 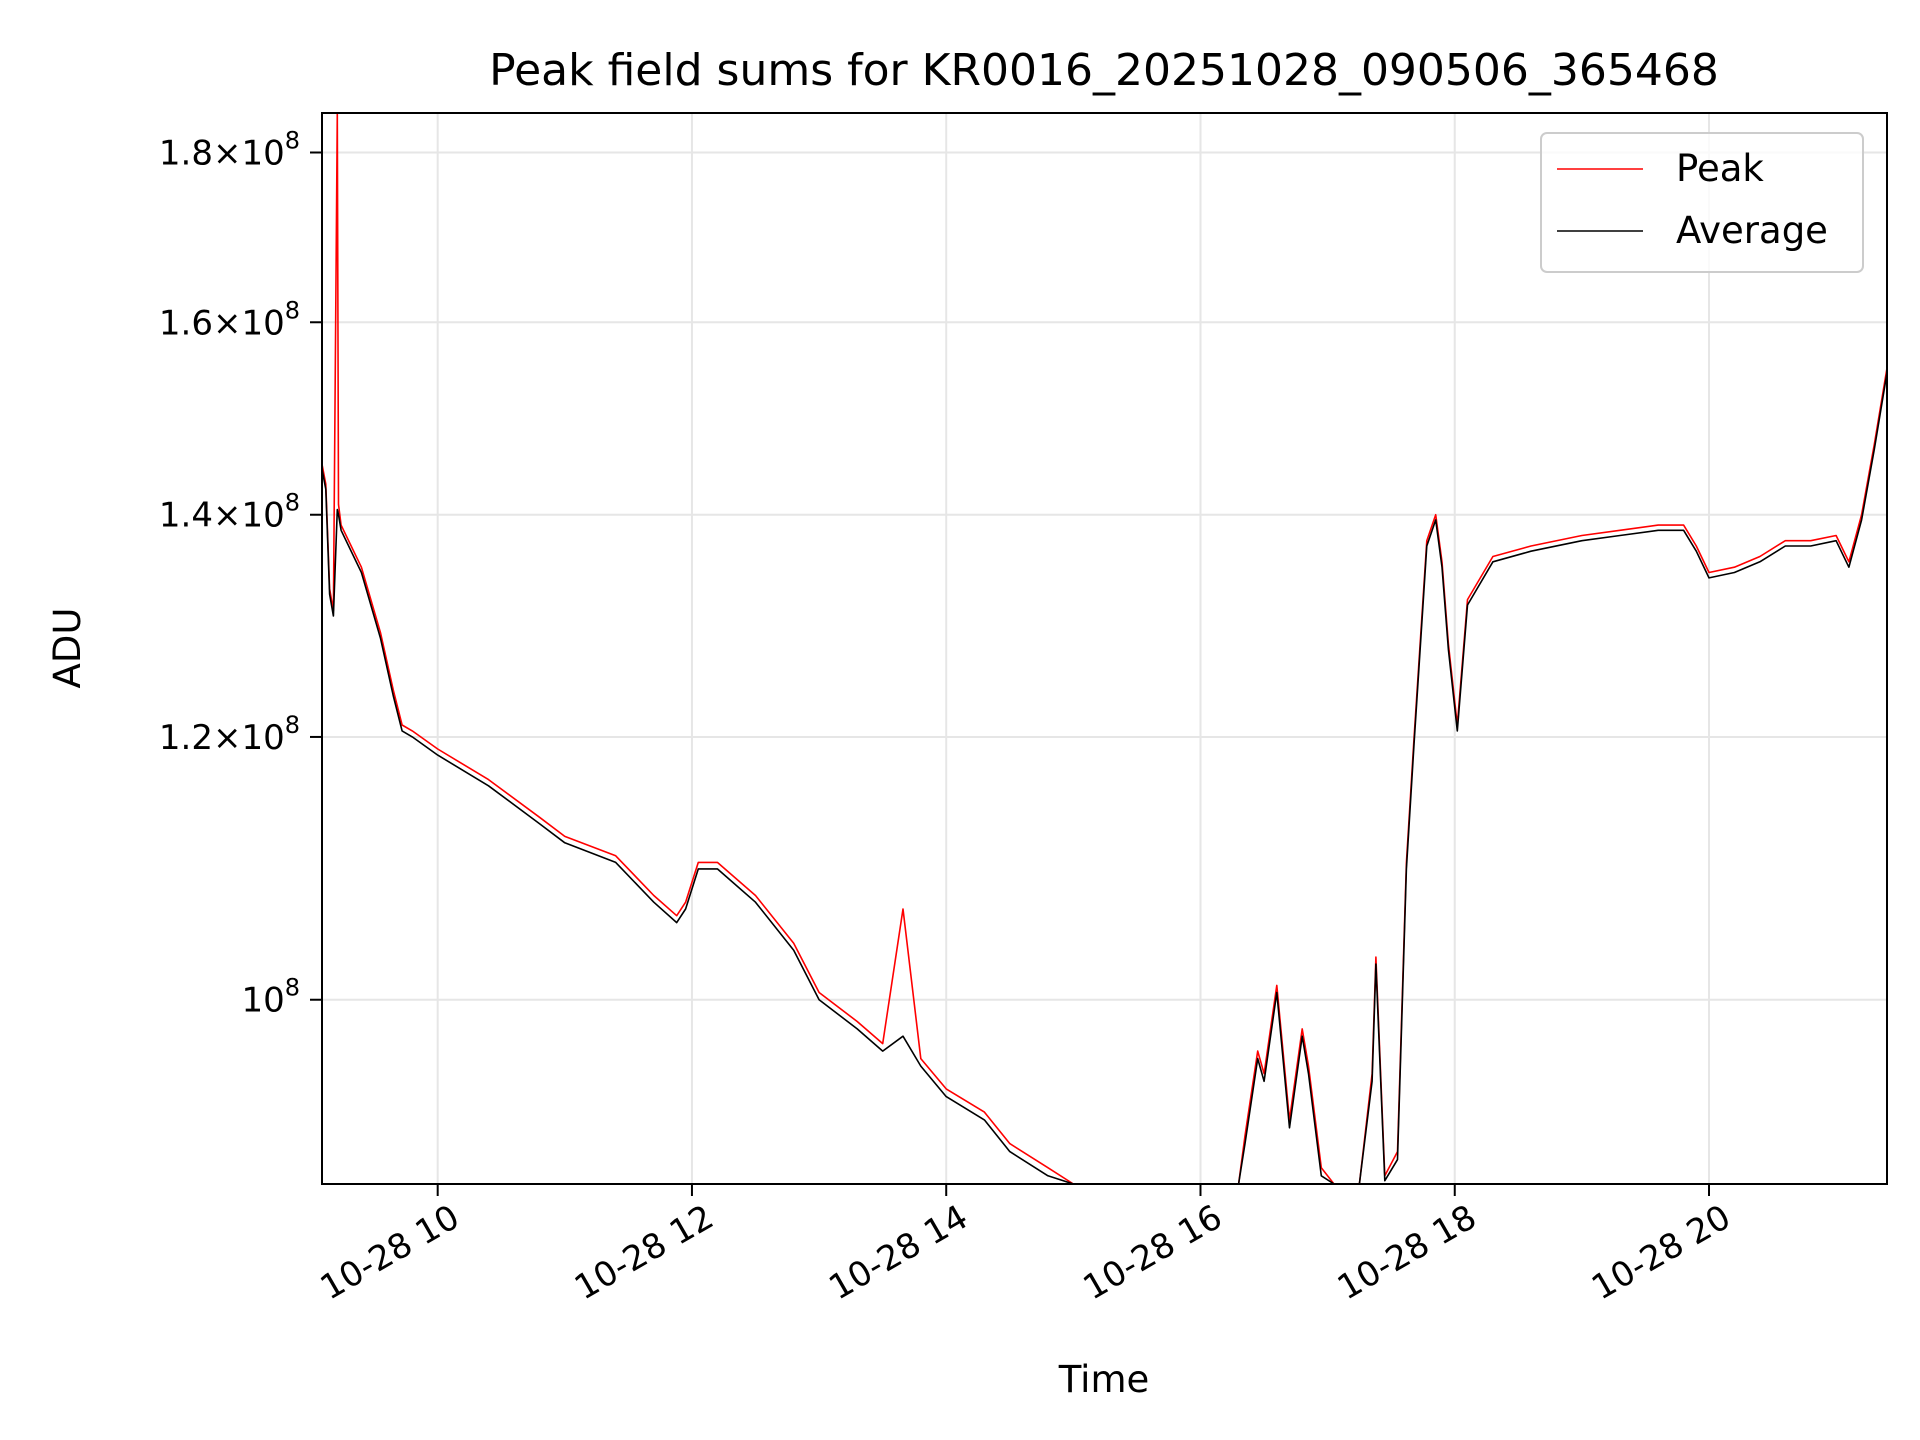 I want to click on legend-box, so click(x=1702, y=202).